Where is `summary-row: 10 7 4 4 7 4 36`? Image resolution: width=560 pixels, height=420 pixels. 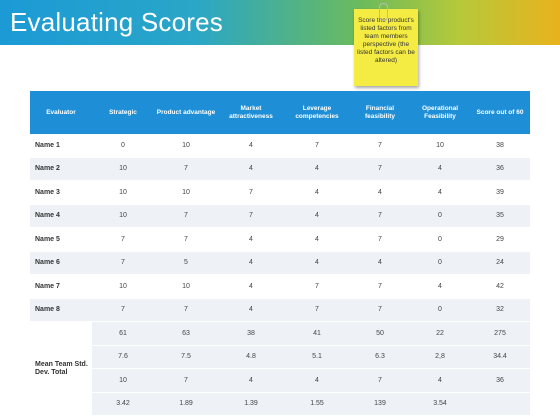
summary-row: 10 7 4 4 7 4 36 is located at coordinates (280, 380).